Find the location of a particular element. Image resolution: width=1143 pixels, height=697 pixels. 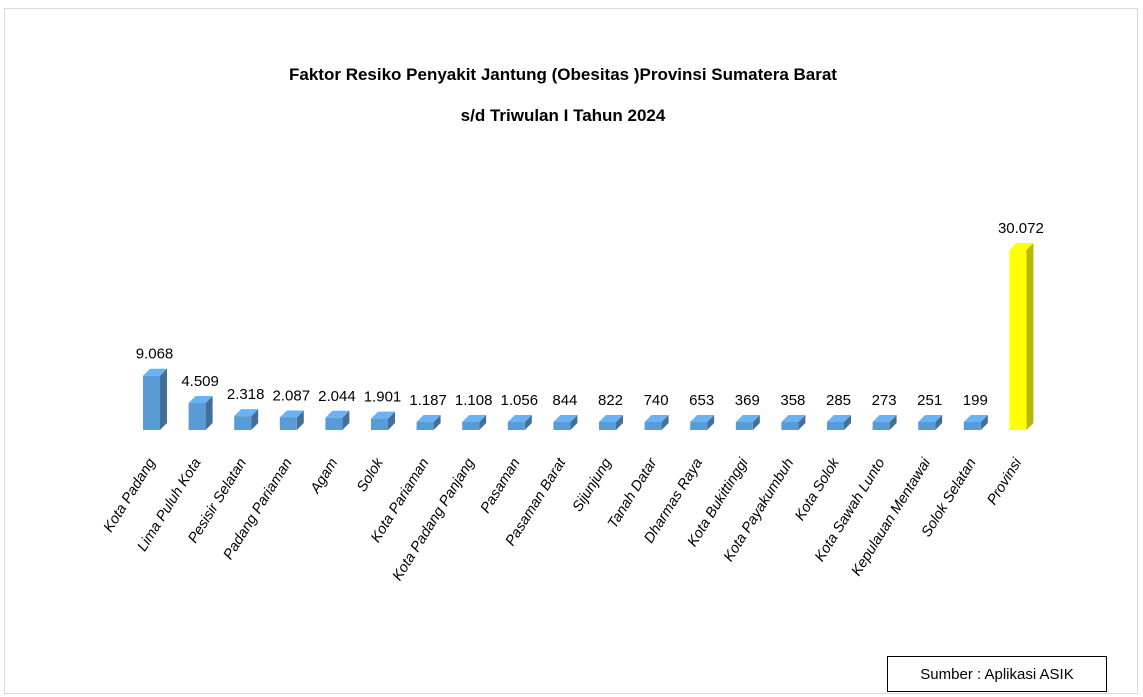

data-label: 1.056 is located at coordinates (520, 400).